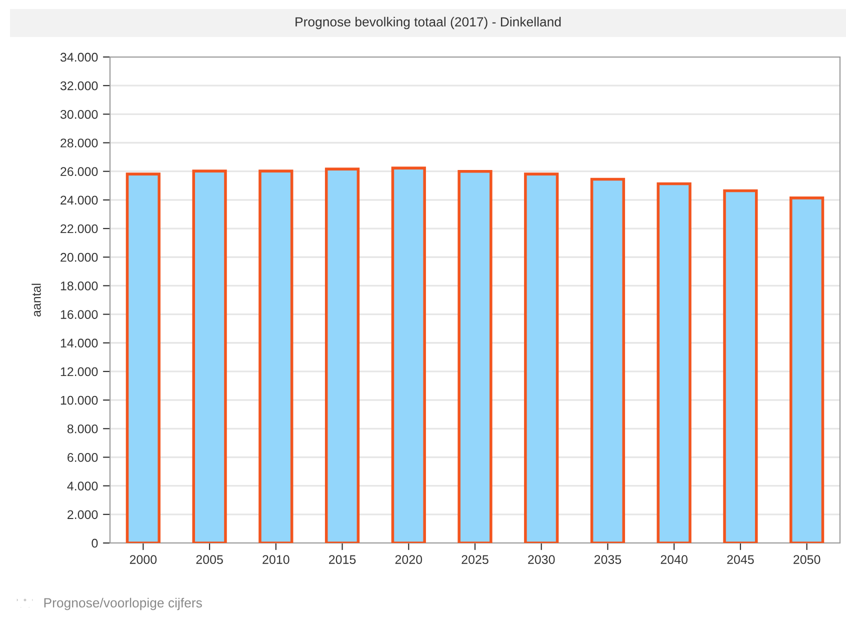 The width and height of the screenshot is (846, 637). Describe the element at coordinates (83, 515) in the screenshot. I see `y-tick-label: 2.000` at that location.